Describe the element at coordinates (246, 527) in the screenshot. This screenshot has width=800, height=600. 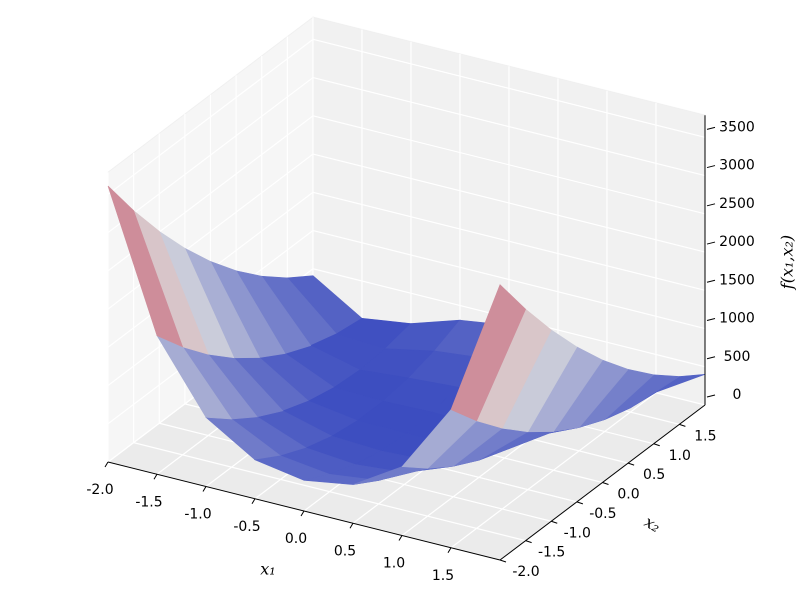
I see `x-tick-label: -0.5` at that location.